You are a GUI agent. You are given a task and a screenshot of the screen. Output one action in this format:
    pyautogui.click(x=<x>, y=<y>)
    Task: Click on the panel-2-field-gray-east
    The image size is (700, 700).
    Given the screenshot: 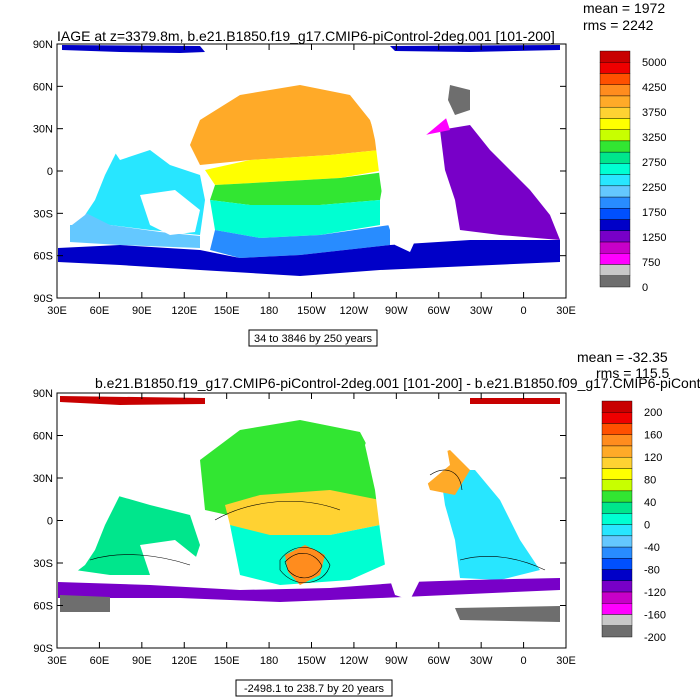 What is the action you would take?
    pyautogui.click(x=507, y=614)
    